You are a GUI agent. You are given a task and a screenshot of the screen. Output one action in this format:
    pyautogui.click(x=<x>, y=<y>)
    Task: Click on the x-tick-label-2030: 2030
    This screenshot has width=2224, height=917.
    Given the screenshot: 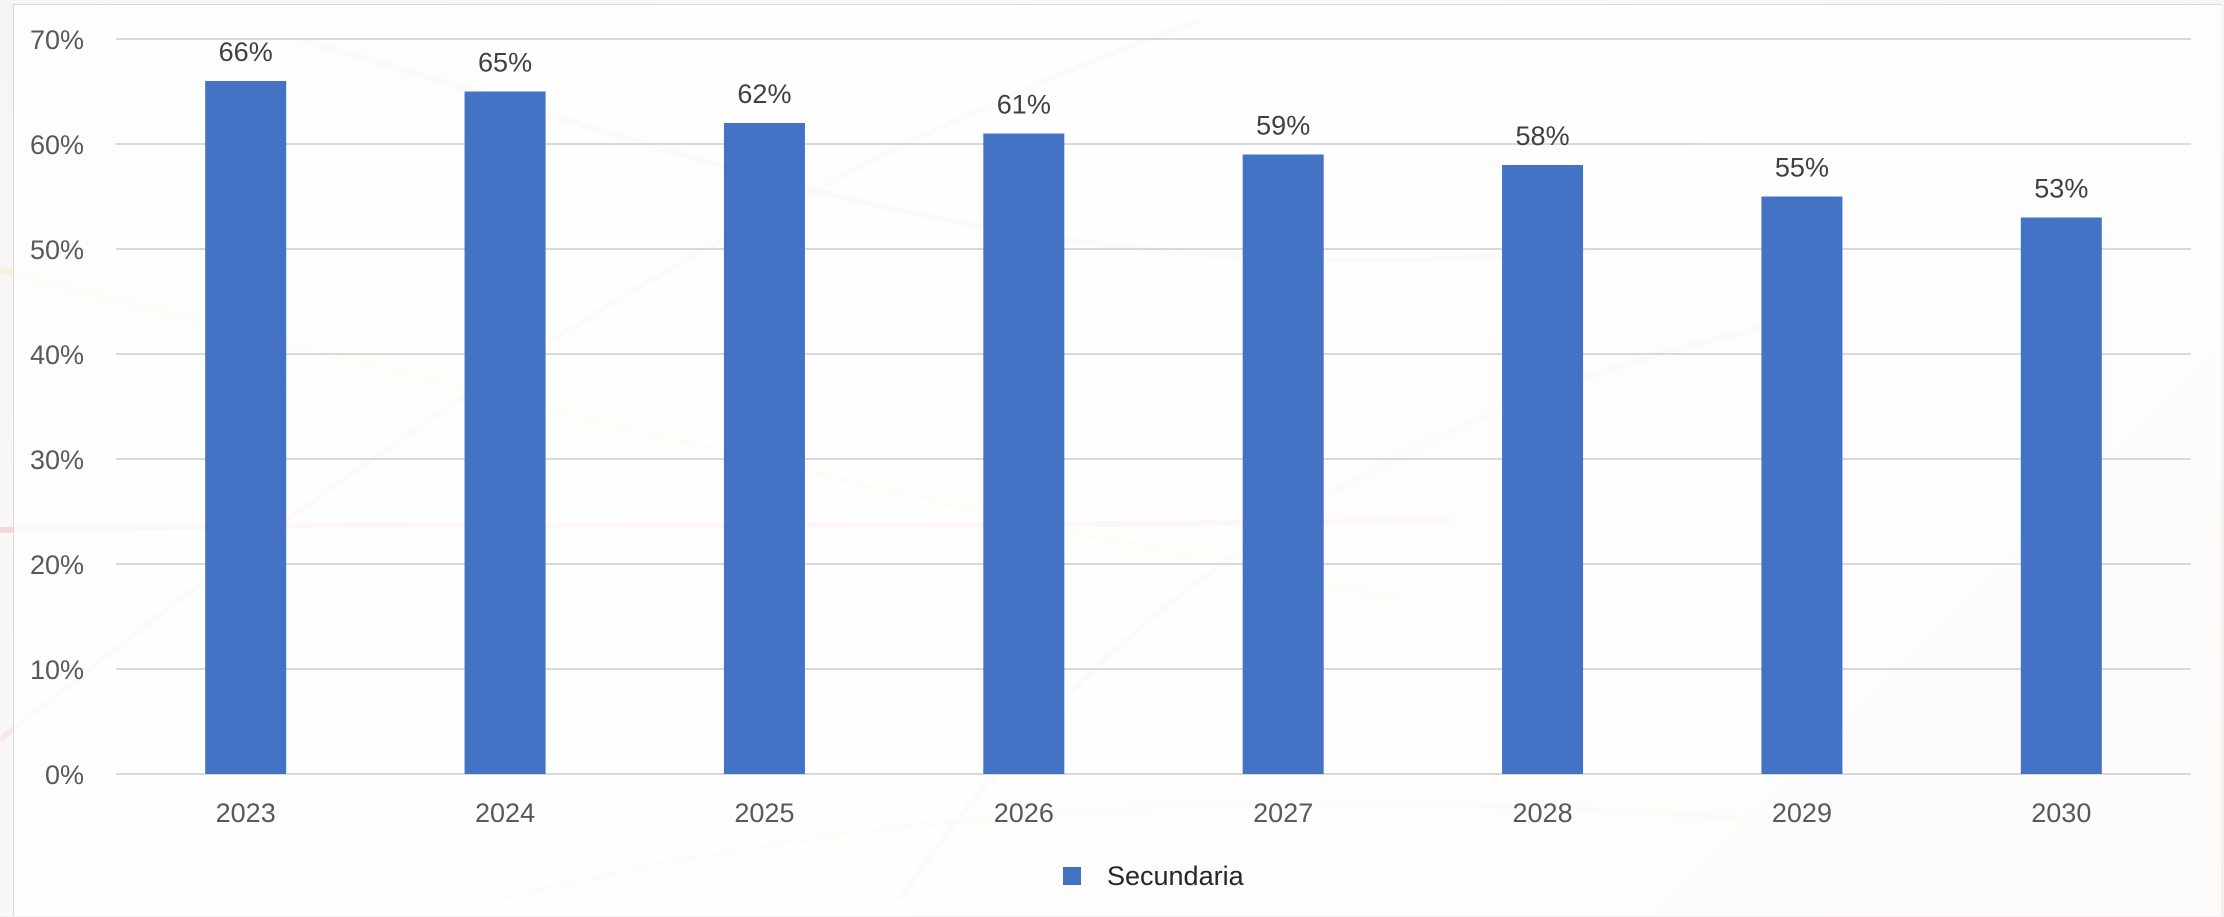 What is the action you would take?
    pyautogui.click(x=2061, y=813)
    